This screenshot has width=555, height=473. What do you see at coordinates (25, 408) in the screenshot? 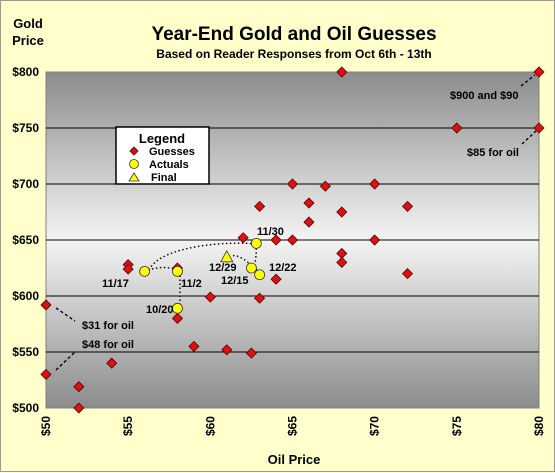
I see `y-tick-label: $500` at bounding box center [25, 408].